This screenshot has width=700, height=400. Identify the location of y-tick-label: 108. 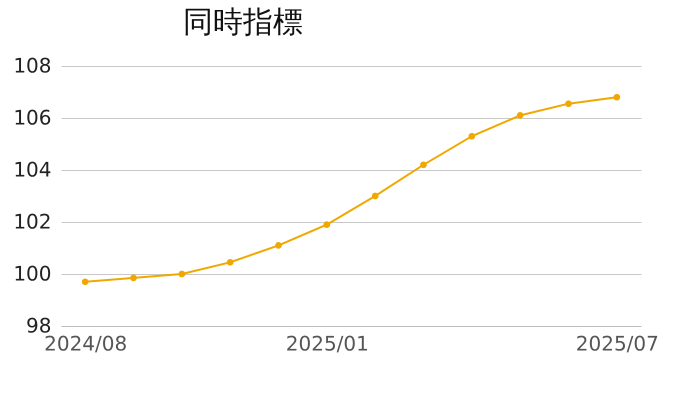
(32, 66).